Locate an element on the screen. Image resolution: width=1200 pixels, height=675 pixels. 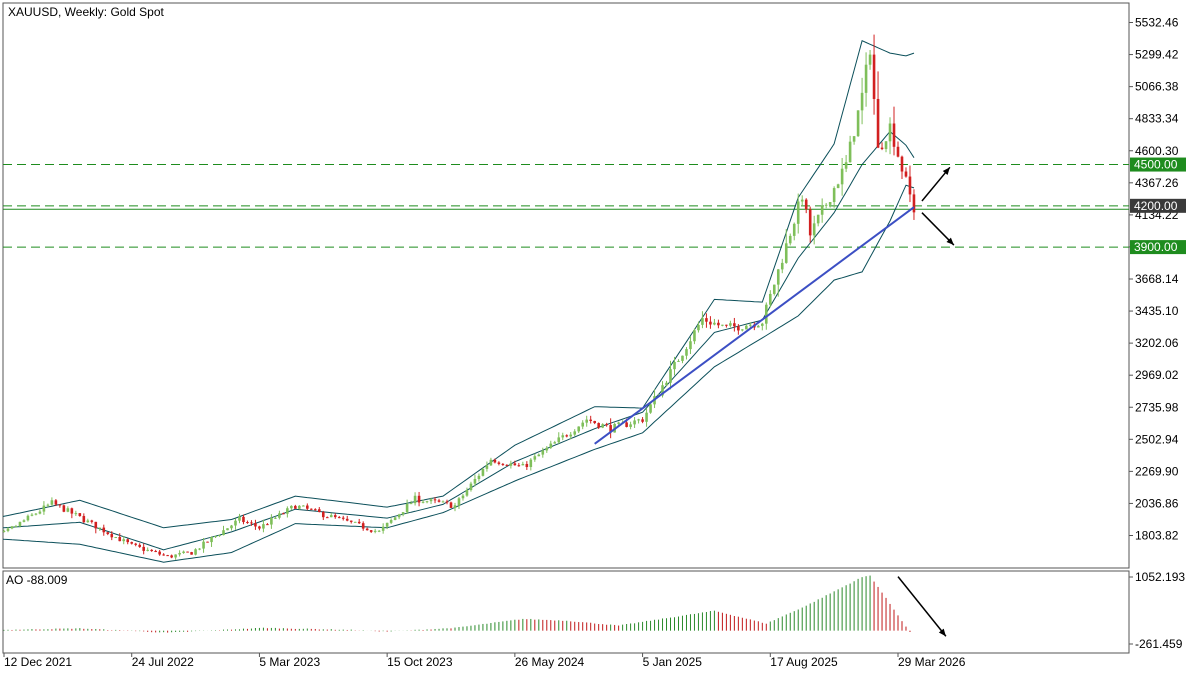
y-tick-label: 5299.42 is located at coordinates (1157, 55).